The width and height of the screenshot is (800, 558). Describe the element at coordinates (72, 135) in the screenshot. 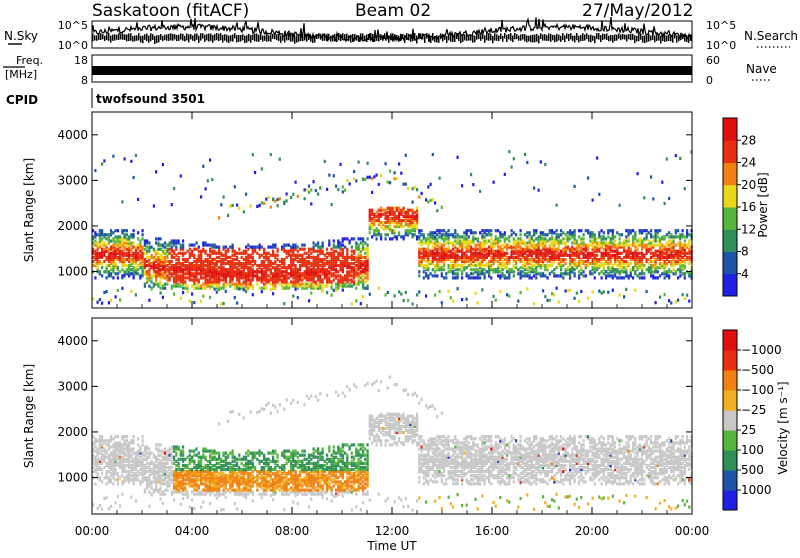

I see `y-tick-label: 4000` at that location.